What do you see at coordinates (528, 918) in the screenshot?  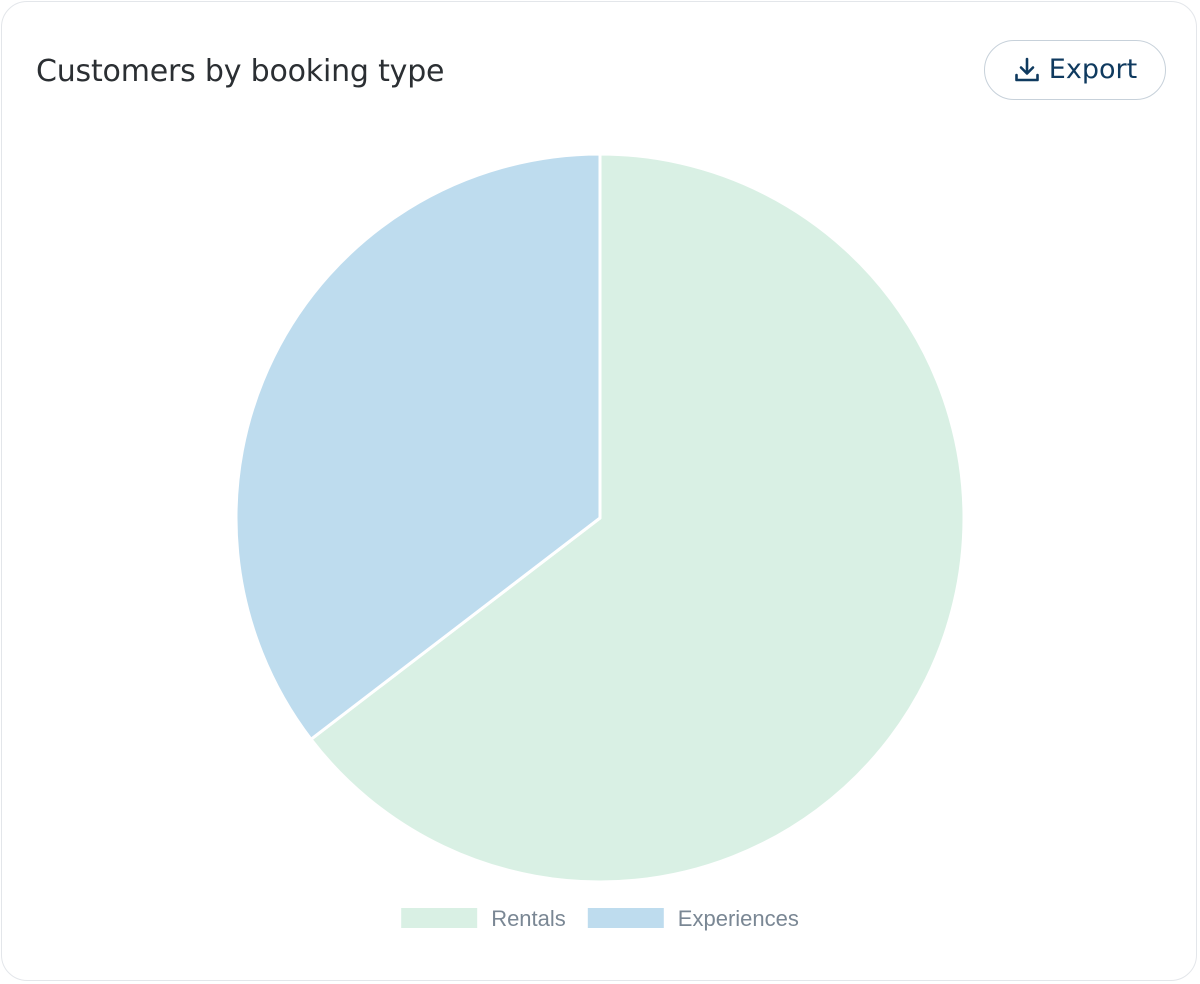 I see `legend-label-rentals: Rentals` at bounding box center [528, 918].